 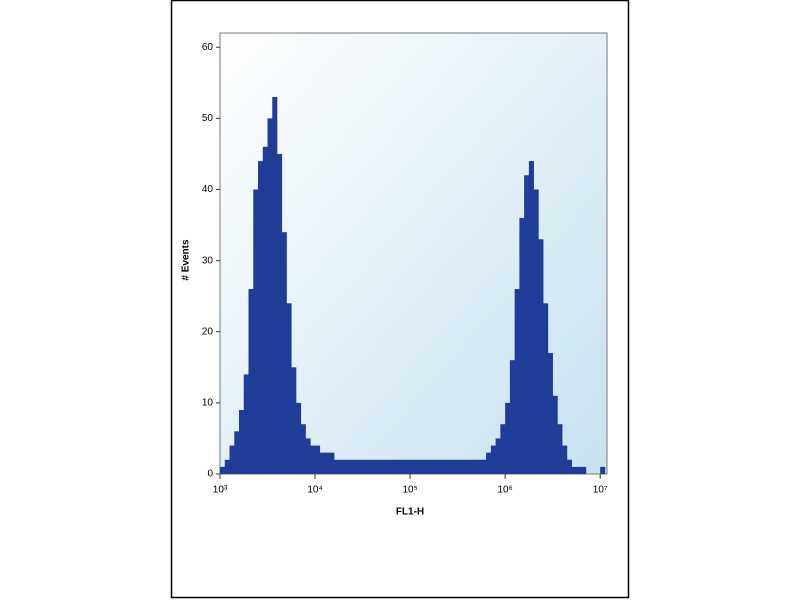 I want to click on y-axis-label: # Events, so click(x=186, y=260).